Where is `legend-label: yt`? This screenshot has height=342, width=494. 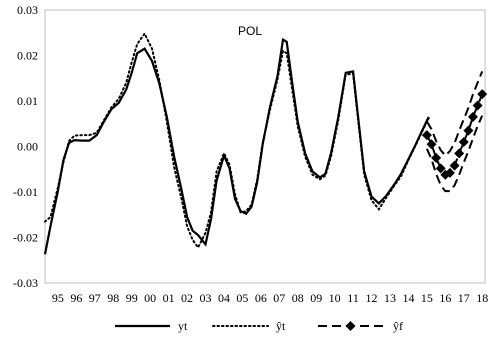 legend-label: yt is located at coordinates (183, 326).